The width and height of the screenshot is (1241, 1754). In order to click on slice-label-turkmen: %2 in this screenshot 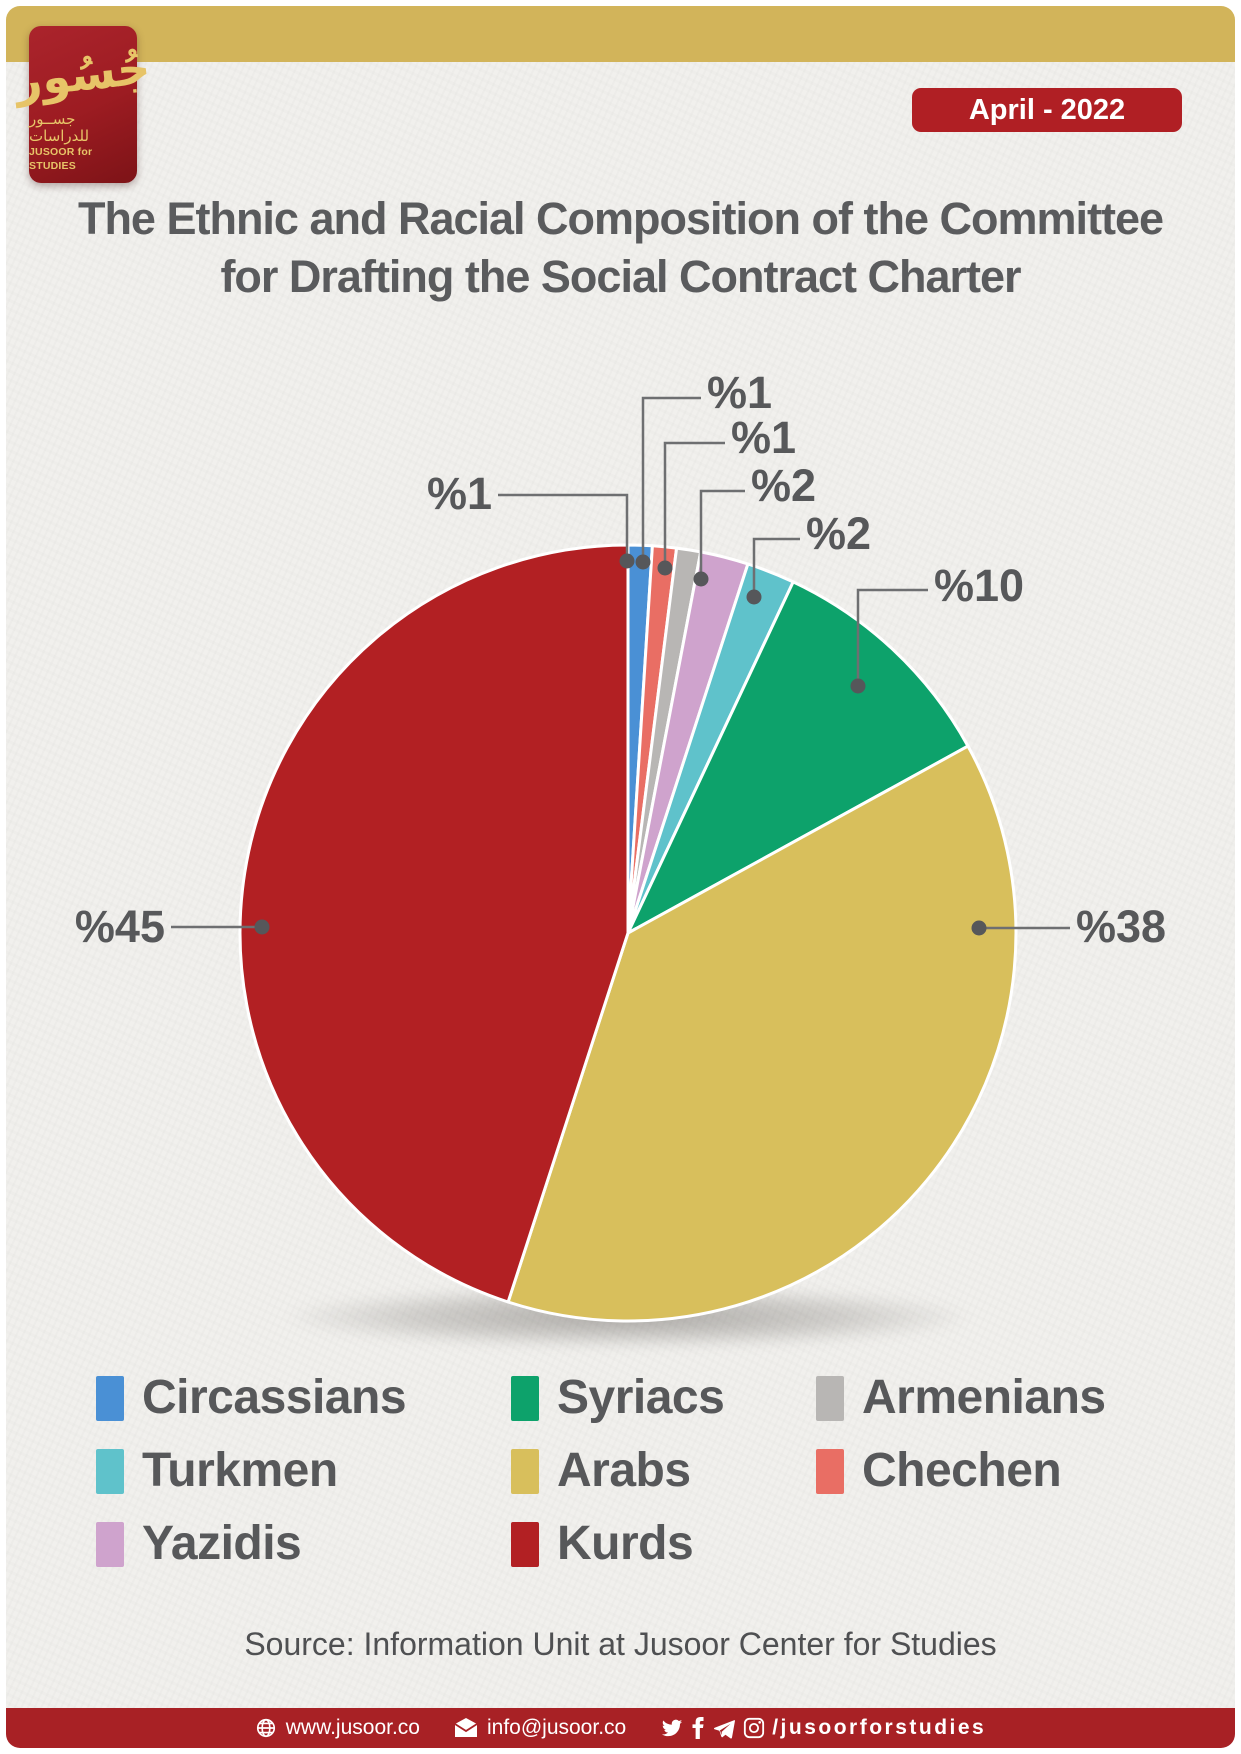, I will do `click(839, 533)`.